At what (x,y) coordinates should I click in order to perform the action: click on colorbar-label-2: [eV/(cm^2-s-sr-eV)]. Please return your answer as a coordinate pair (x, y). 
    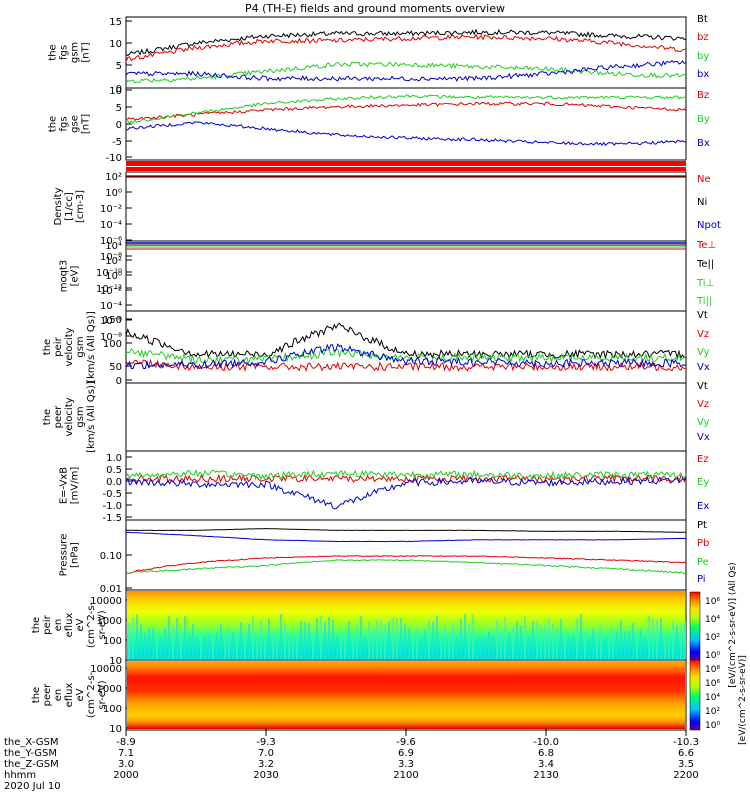
    Looking at the image, I should click on (743, 700).